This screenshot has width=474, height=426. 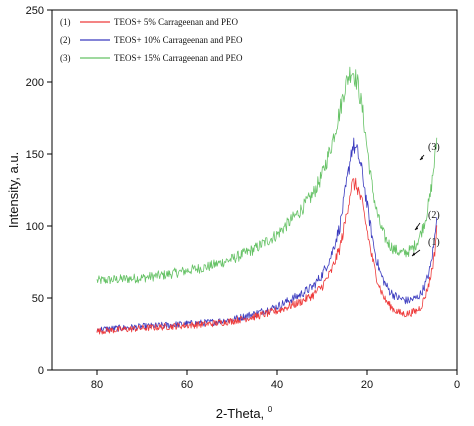 What do you see at coordinates (187, 385) in the screenshot?
I see `x-tick-label: 60` at bounding box center [187, 385].